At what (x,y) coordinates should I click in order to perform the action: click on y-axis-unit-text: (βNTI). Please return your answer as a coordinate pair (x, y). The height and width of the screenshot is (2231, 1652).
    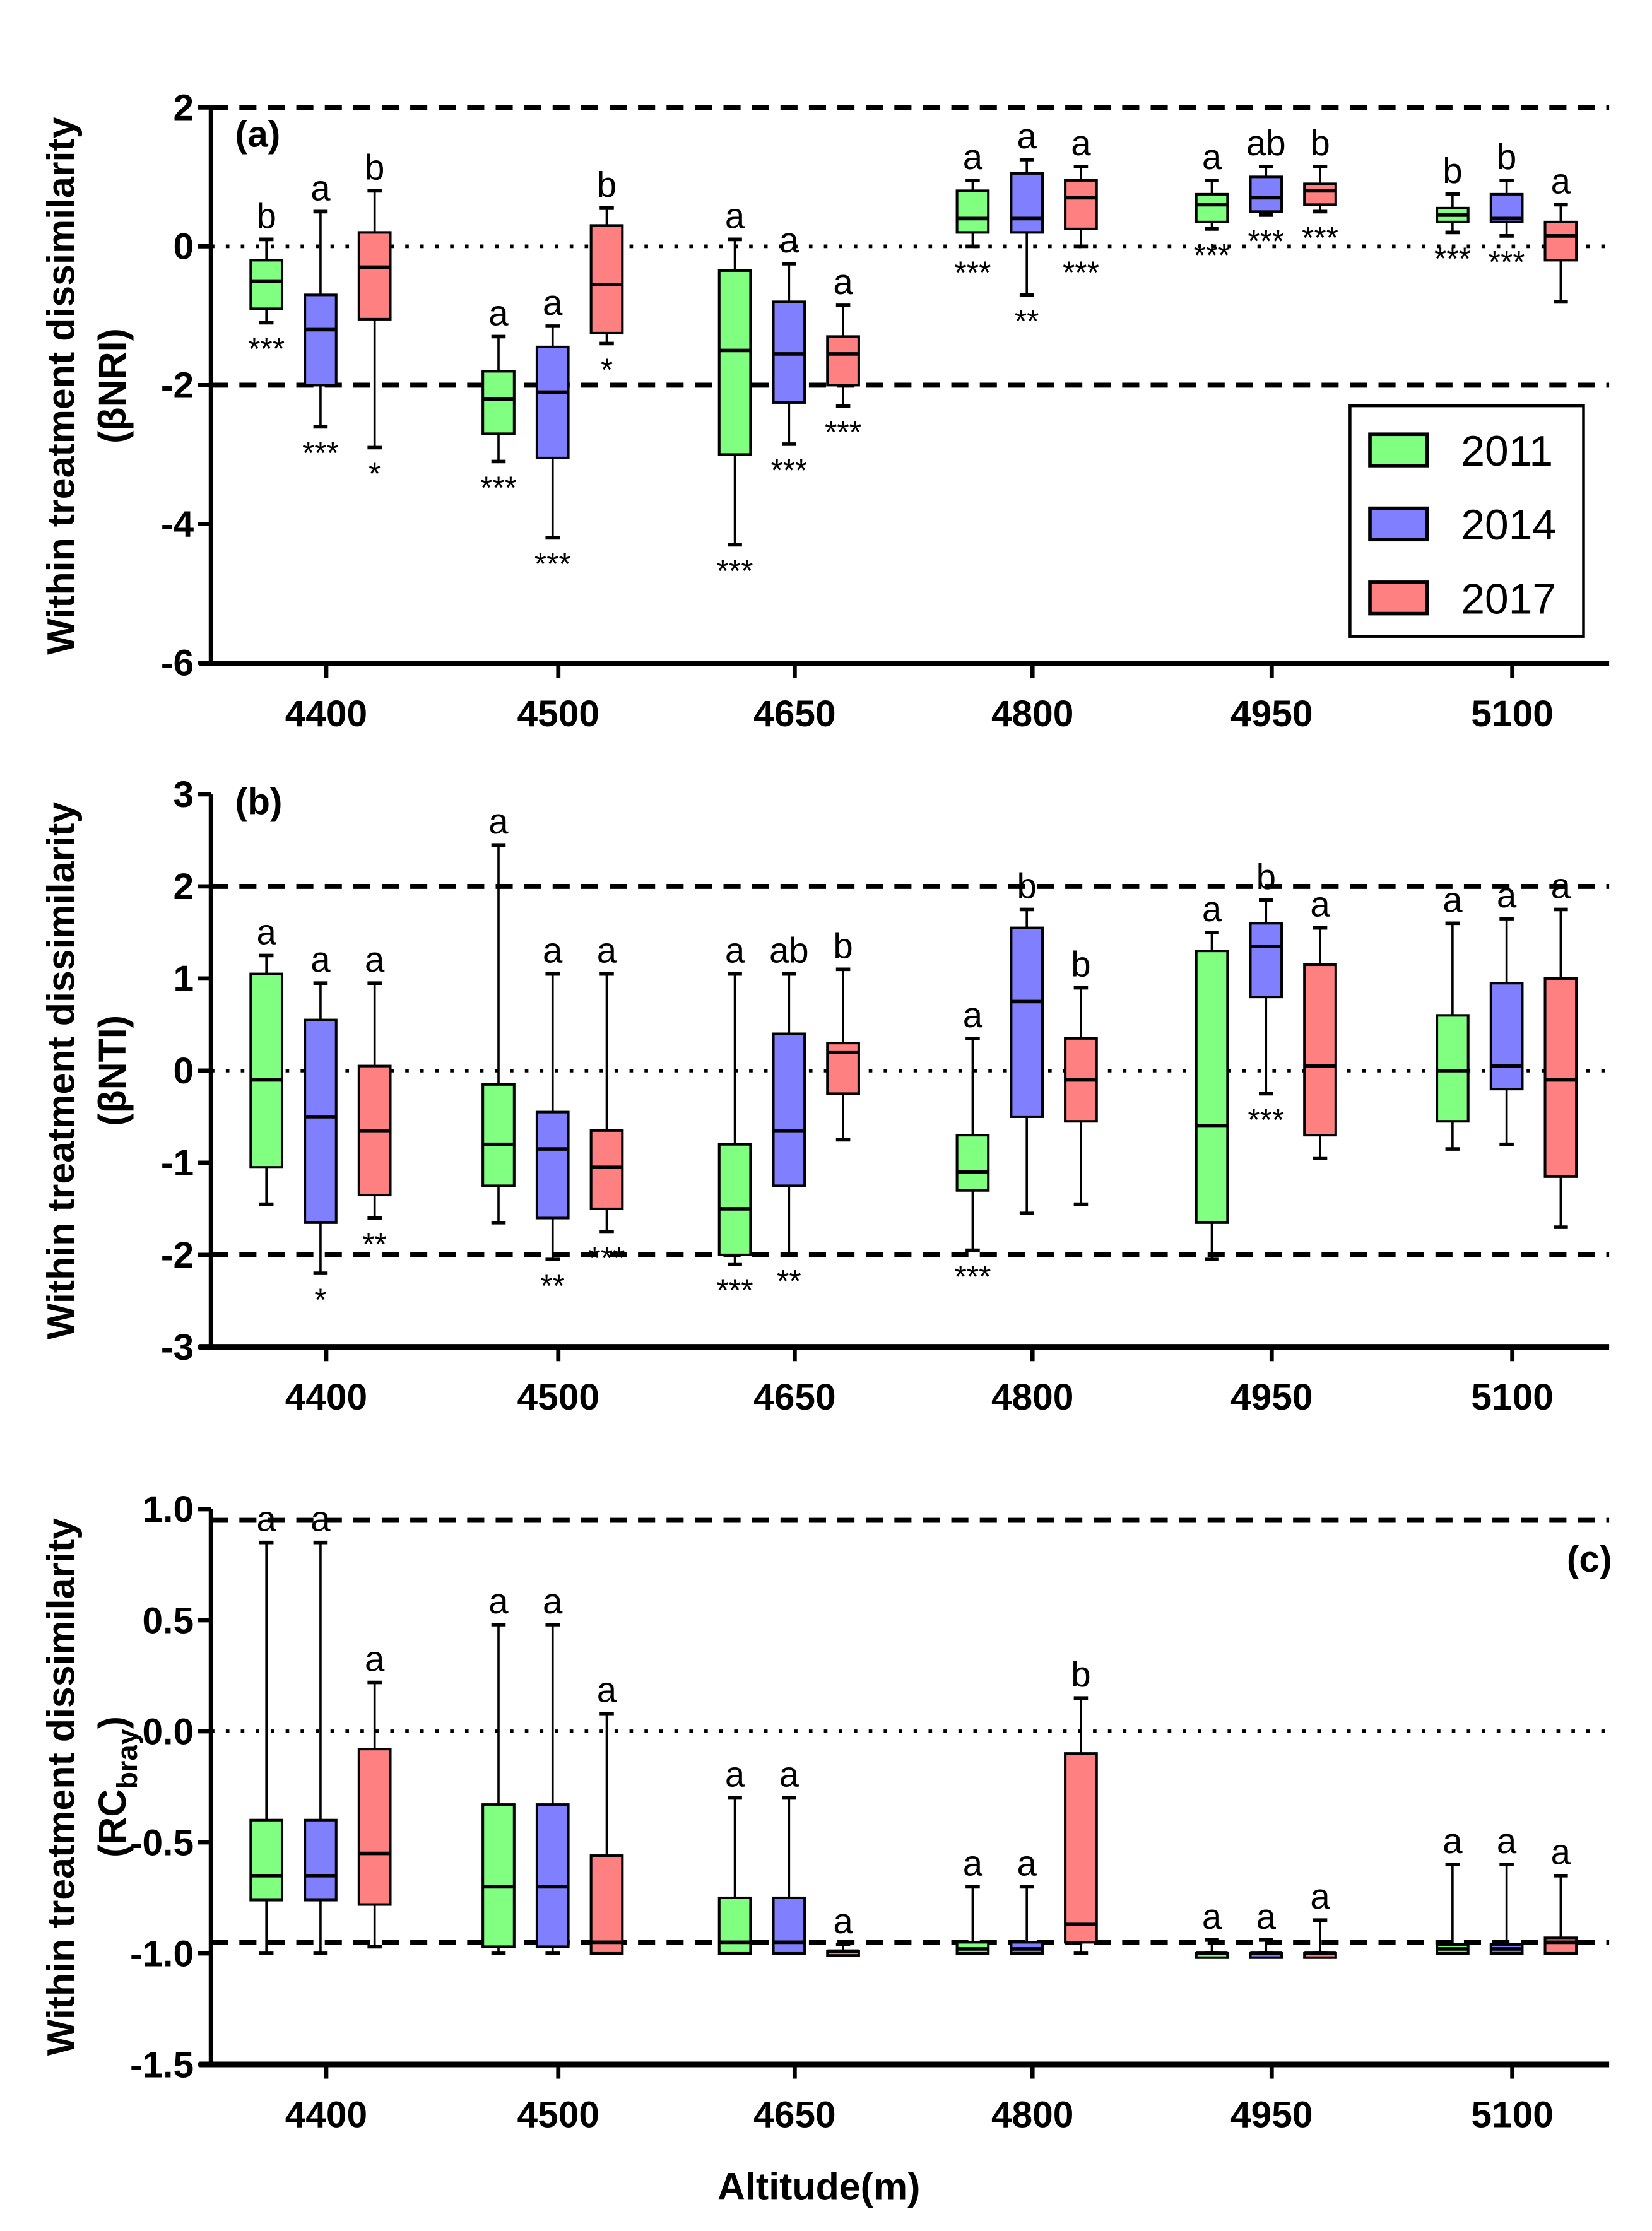
    Looking at the image, I should click on (112, 1070).